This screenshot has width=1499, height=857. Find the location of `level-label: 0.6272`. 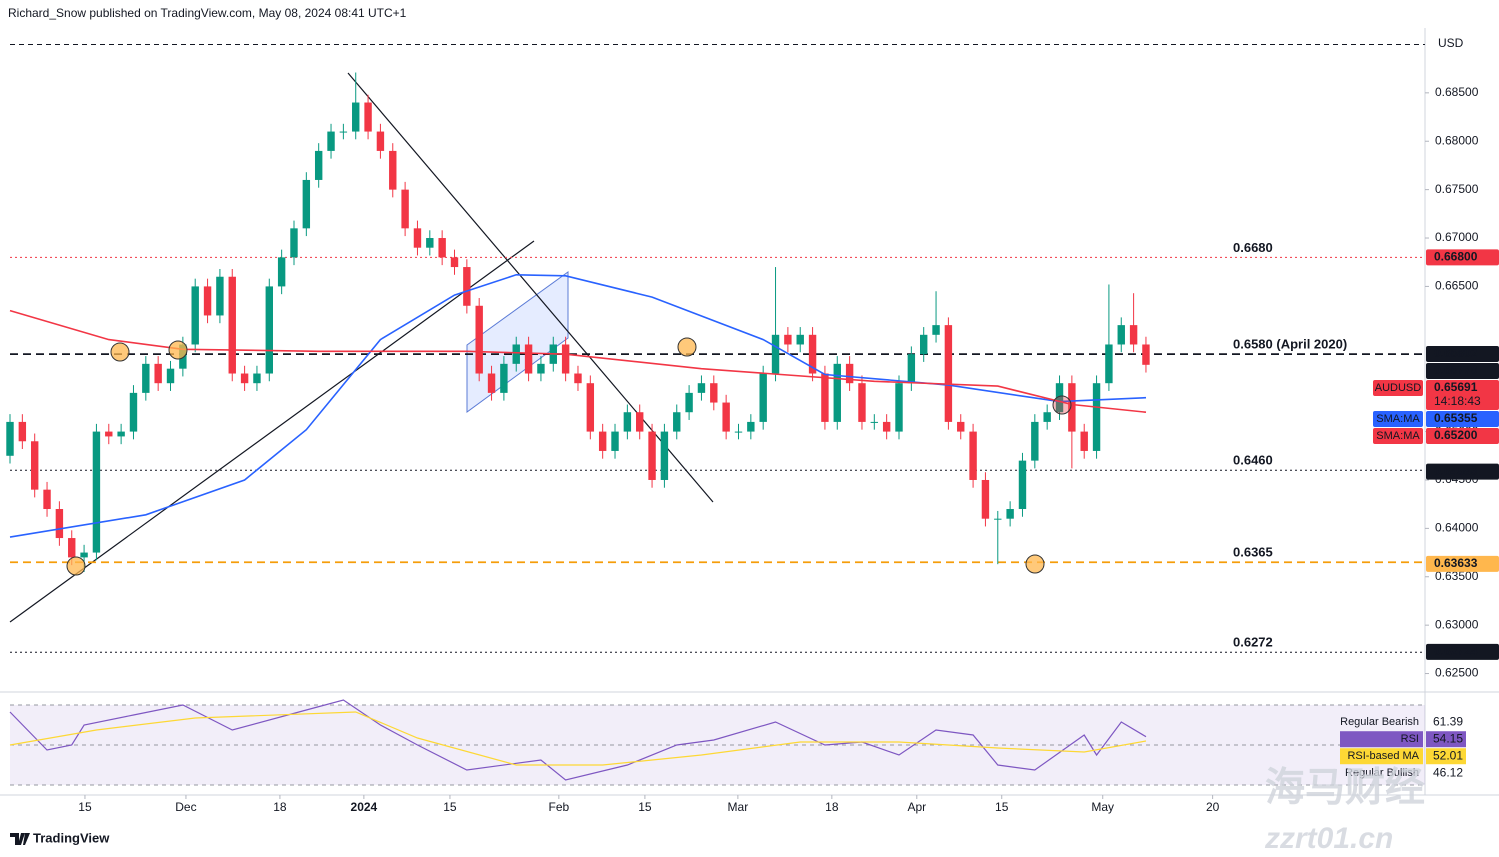

level-label: 0.6272 is located at coordinates (1253, 642).